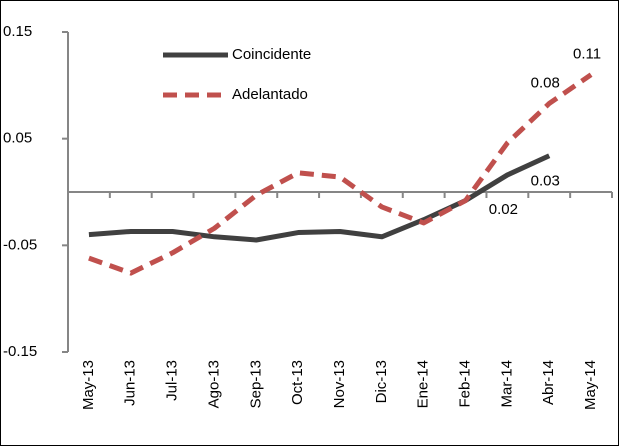  I want to click on data-label: 0.08, so click(545, 82).